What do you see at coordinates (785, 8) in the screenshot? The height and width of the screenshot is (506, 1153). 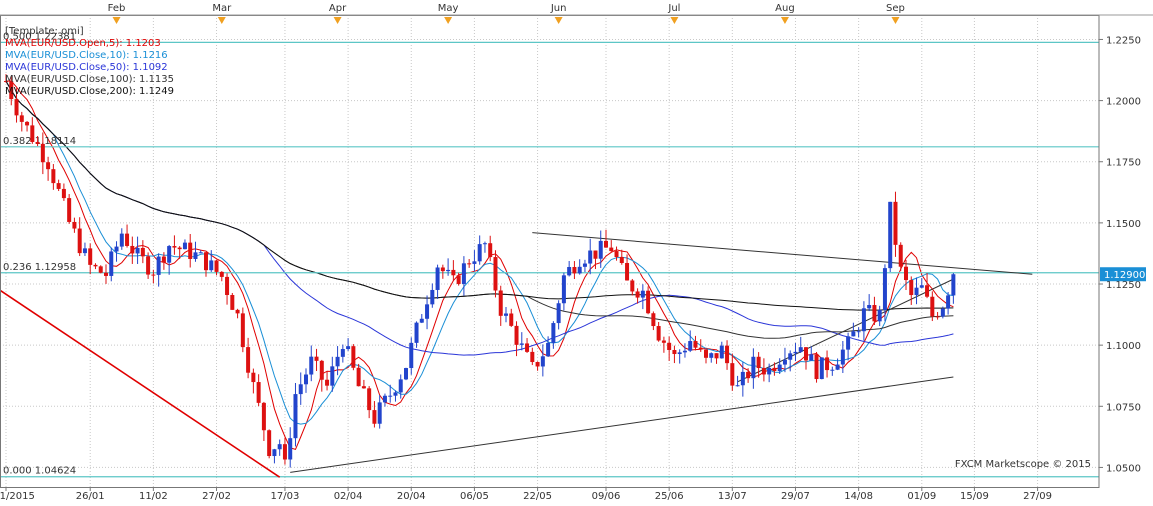 I see `month-label: Aug` at bounding box center [785, 8].